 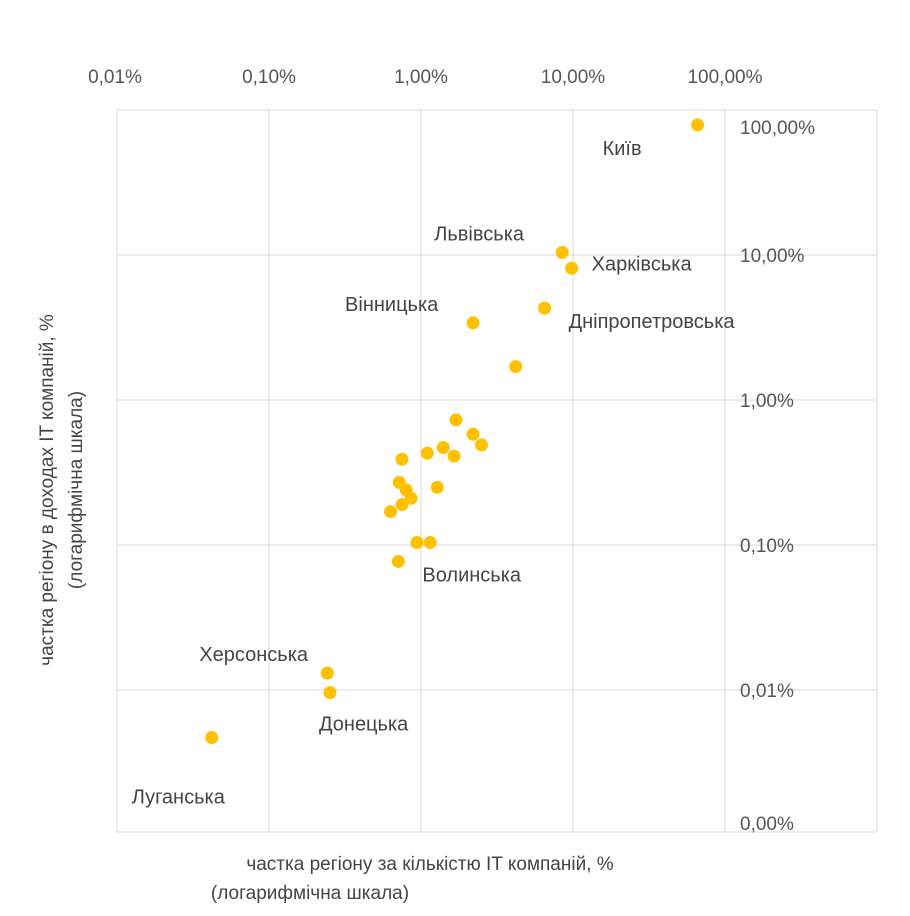 What do you see at coordinates (179, 798) in the screenshot?
I see `point-label: Луганська` at bounding box center [179, 798].